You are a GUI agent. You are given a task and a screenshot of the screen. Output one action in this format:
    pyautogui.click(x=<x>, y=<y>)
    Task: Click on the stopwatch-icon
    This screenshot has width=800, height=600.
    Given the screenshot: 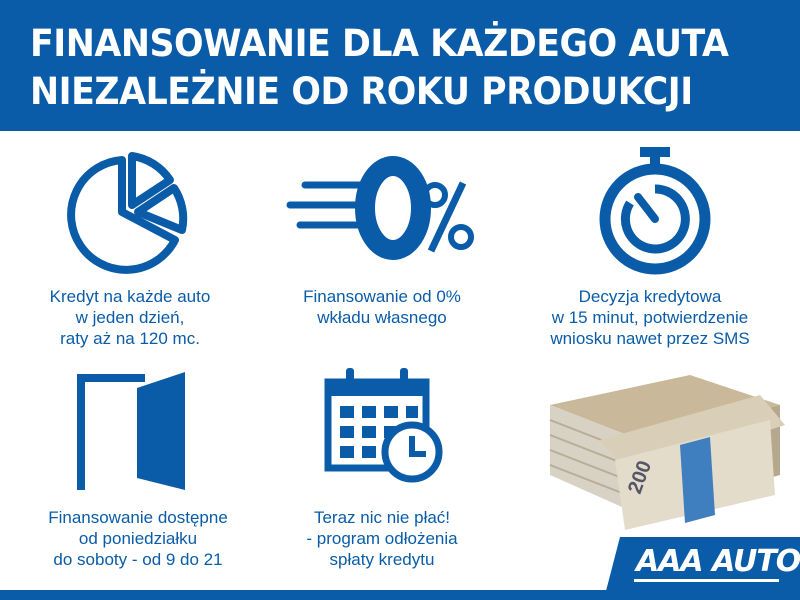 What is the action you would take?
    pyautogui.click(x=655, y=211)
    